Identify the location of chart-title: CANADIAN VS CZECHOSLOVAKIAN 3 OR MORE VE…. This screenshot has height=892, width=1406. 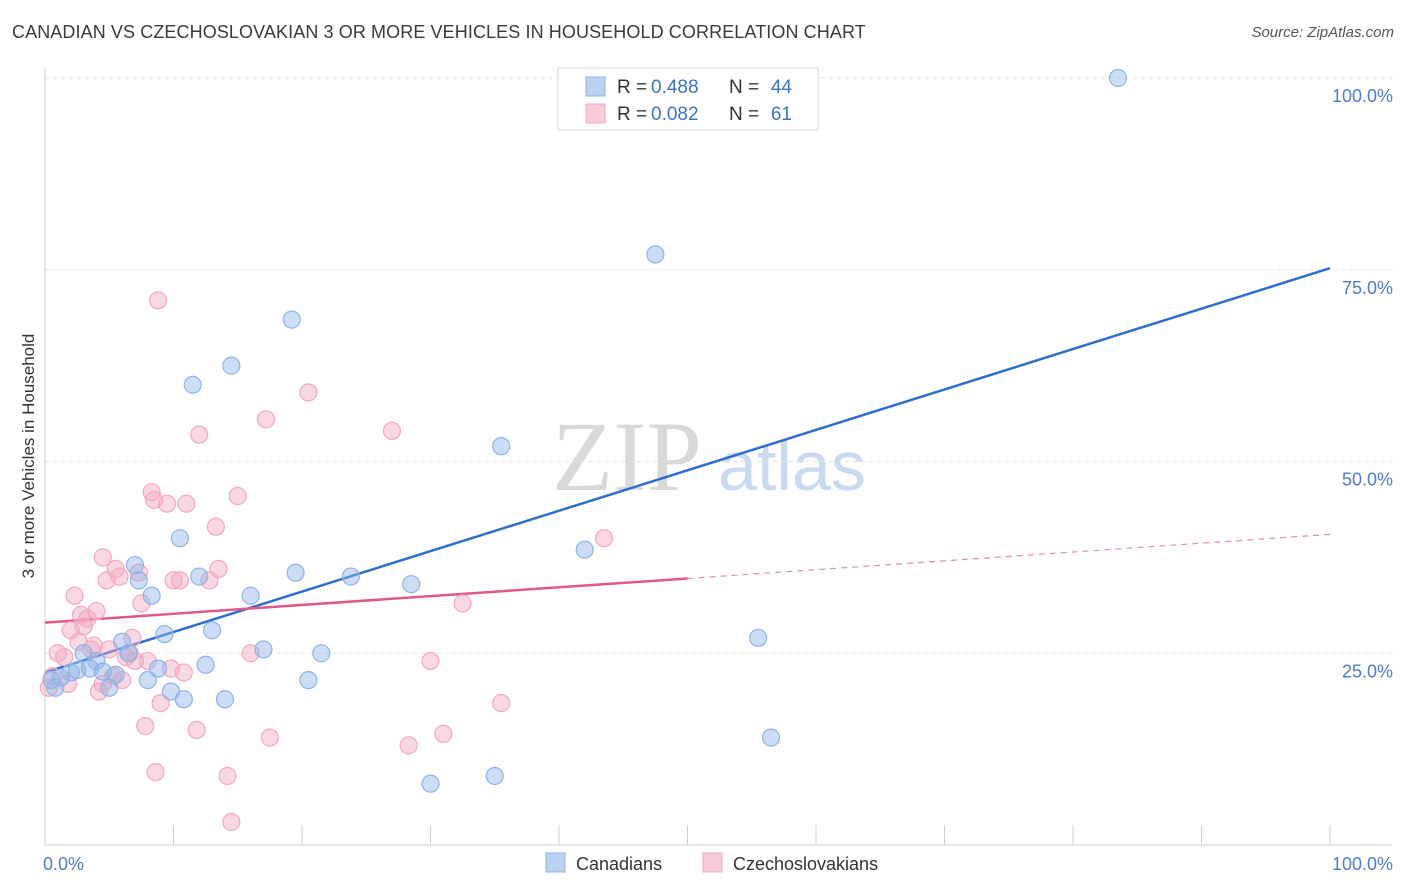
(439, 32).